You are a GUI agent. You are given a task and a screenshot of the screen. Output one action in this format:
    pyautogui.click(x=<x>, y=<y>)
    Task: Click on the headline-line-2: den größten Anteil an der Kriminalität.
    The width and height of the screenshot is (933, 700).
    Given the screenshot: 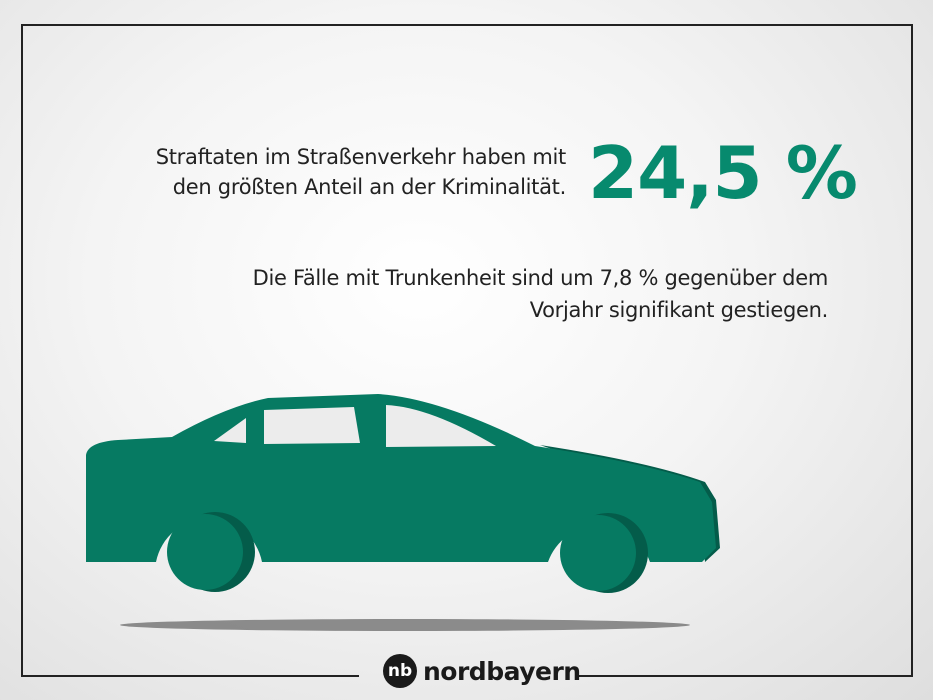 What is the action you would take?
    pyautogui.click(x=369, y=187)
    